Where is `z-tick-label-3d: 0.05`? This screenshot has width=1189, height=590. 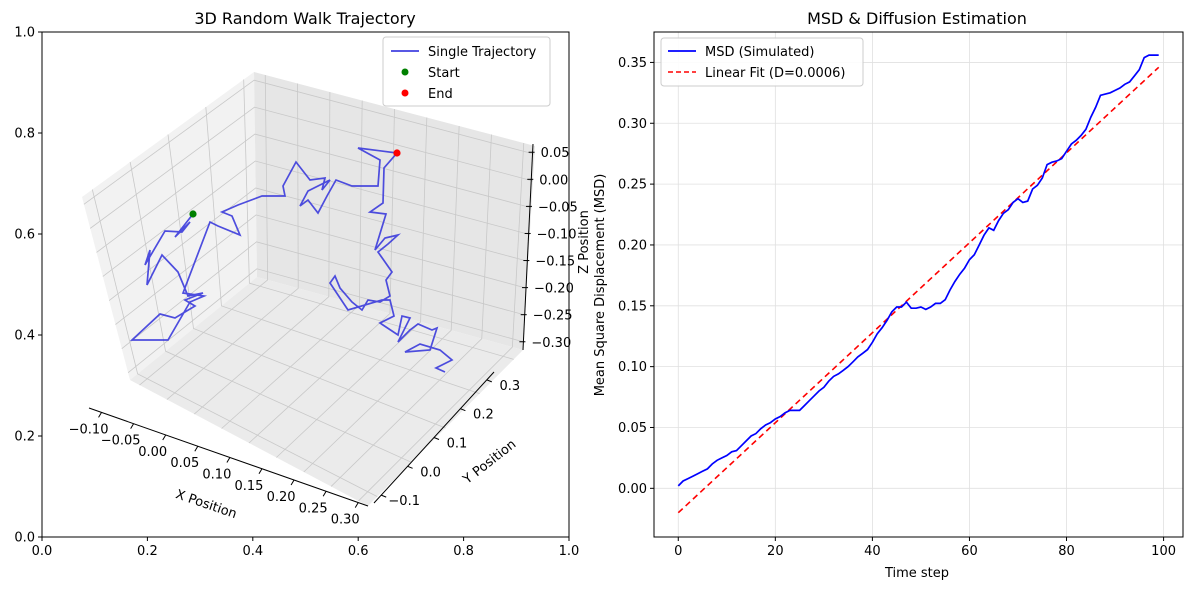 z-tick-label-3d: 0.05 is located at coordinates (555, 153).